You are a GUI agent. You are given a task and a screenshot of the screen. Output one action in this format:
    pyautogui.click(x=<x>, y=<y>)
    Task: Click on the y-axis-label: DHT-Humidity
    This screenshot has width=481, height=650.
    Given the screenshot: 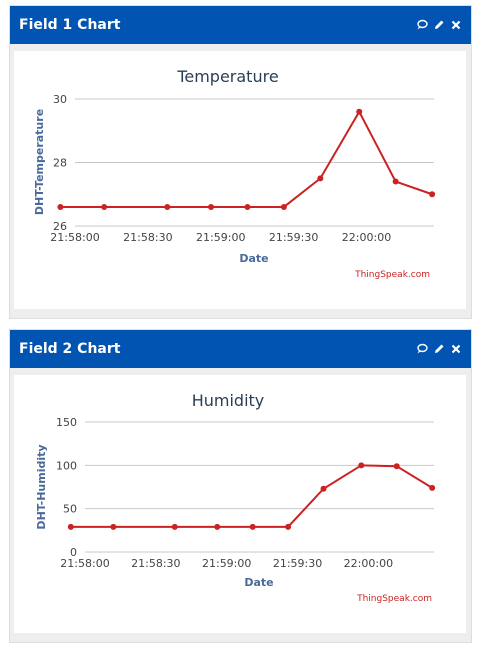 What is the action you would take?
    pyautogui.click(x=41, y=486)
    